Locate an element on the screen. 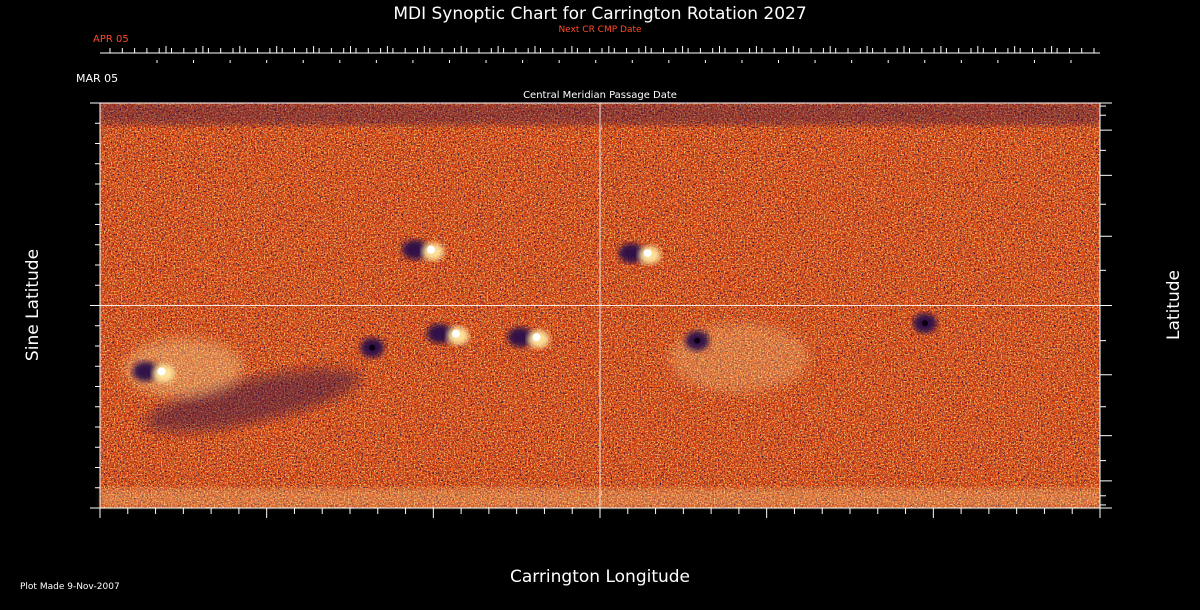 This screenshot has height=610, width=1200. plot-made-label: Plot Made 9-Nov-2007 is located at coordinates (70, 587).